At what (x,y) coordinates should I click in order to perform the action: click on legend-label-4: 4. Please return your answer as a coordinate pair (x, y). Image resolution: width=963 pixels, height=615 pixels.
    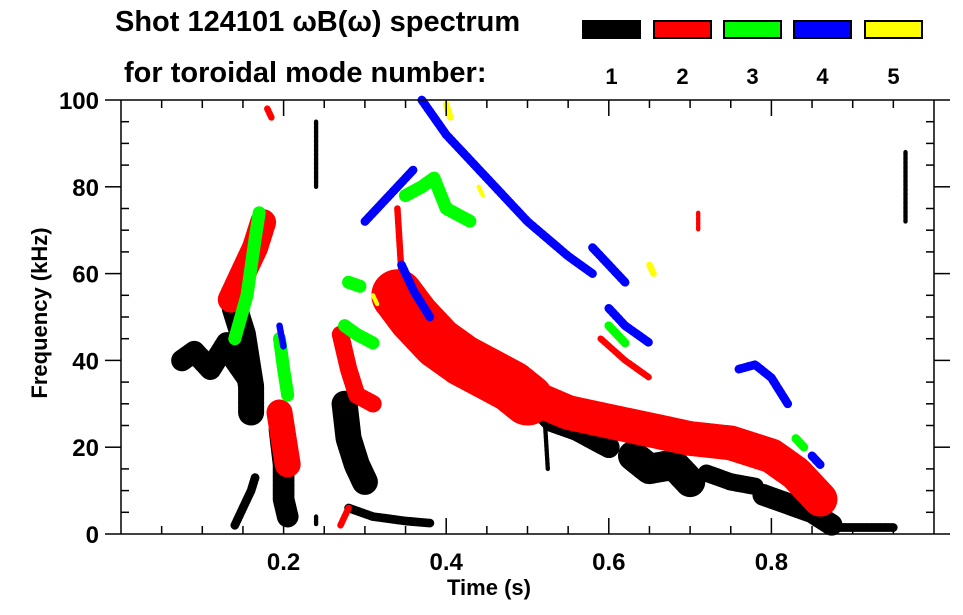
    Looking at the image, I should click on (822, 76).